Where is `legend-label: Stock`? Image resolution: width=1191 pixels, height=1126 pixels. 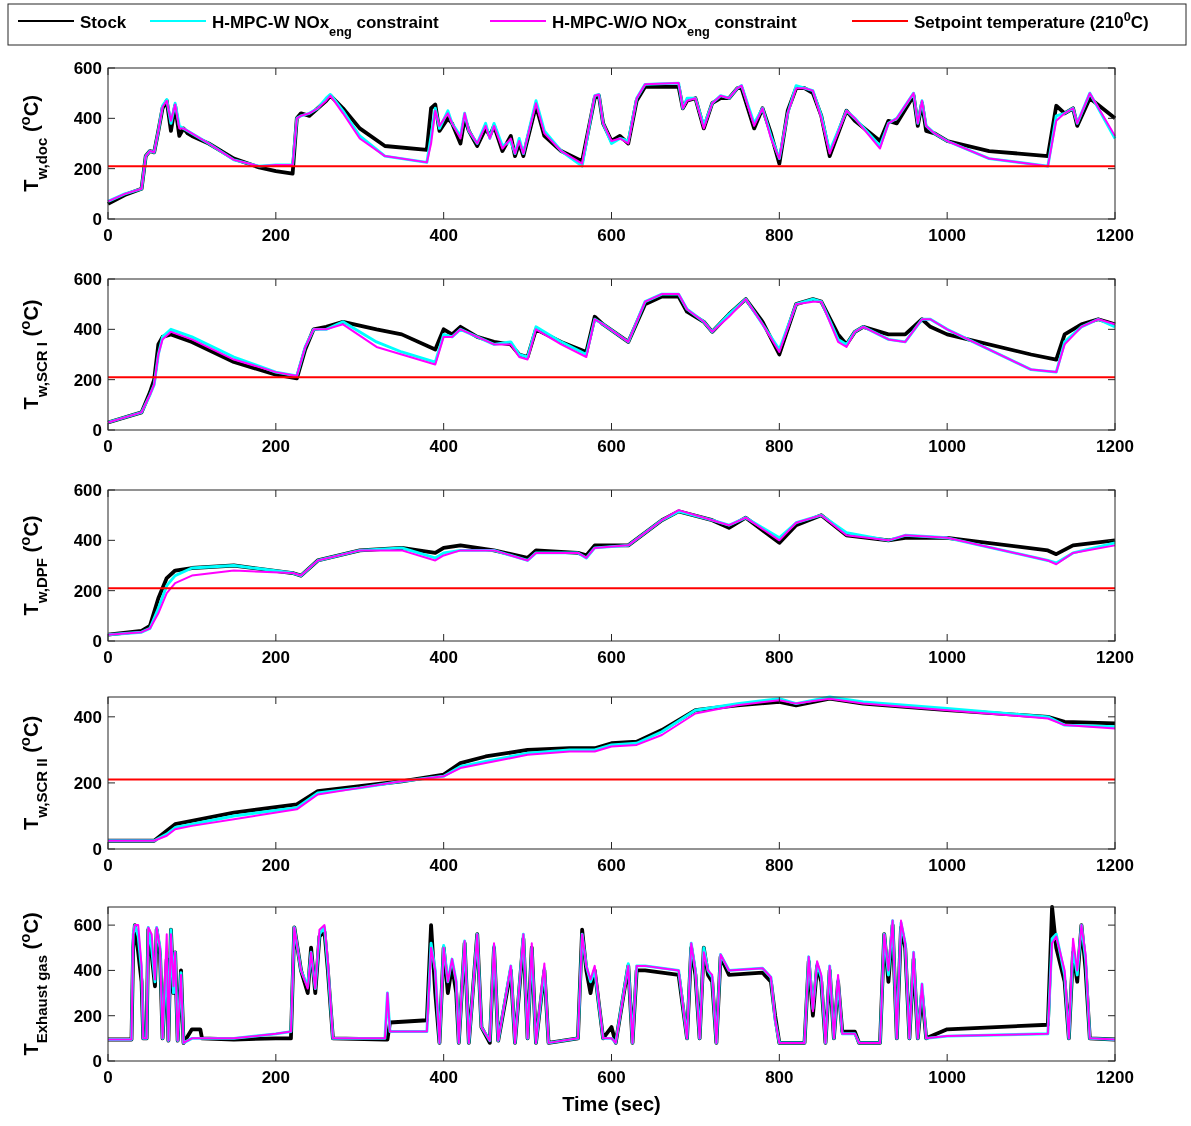
legend-label: Stock is located at coordinates (103, 22).